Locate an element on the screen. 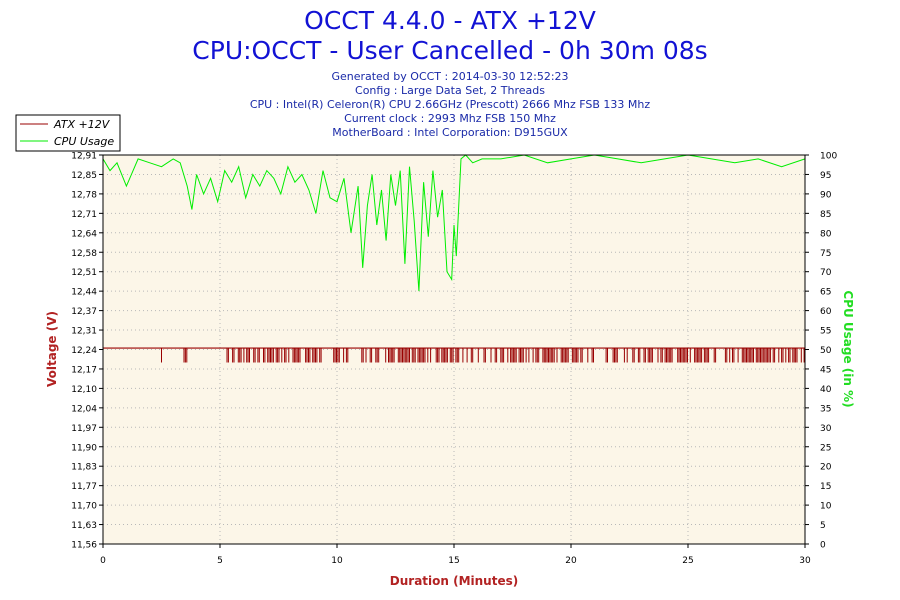 This screenshot has height=600, width=900. legend-label-cpu: CPU Usage is located at coordinates (84, 141).